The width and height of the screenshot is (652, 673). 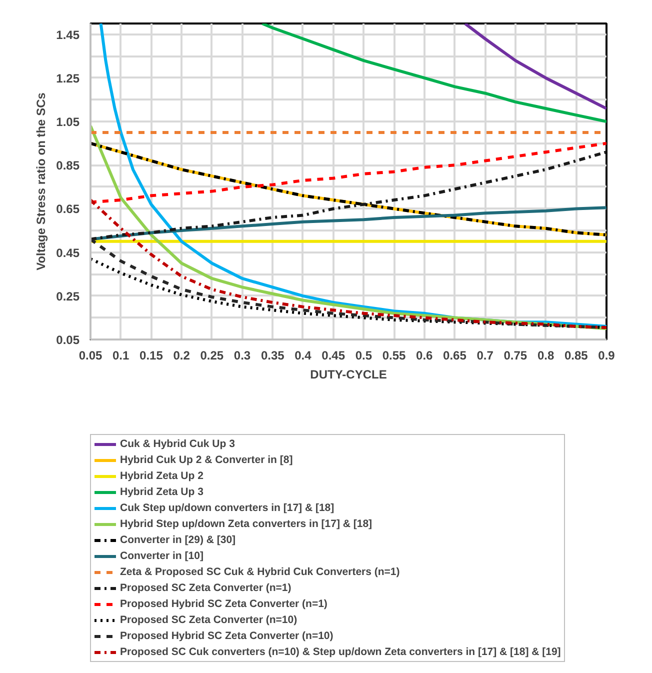 I want to click on y-tick-label: 1.45, so click(x=68, y=35).